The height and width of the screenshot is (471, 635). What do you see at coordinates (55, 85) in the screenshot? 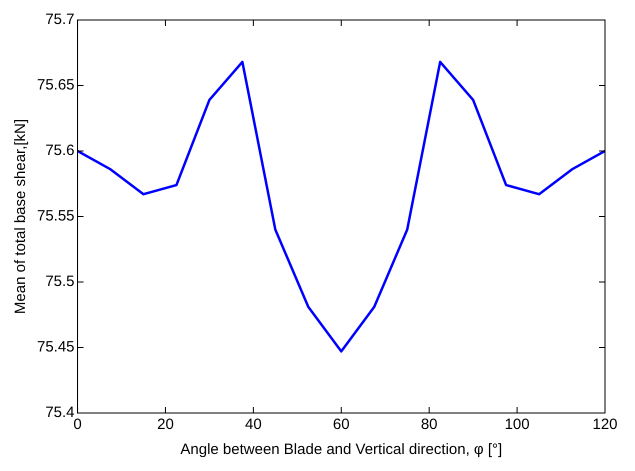
I see `y-tick-label: 75.65` at bounding box center [55, 85].